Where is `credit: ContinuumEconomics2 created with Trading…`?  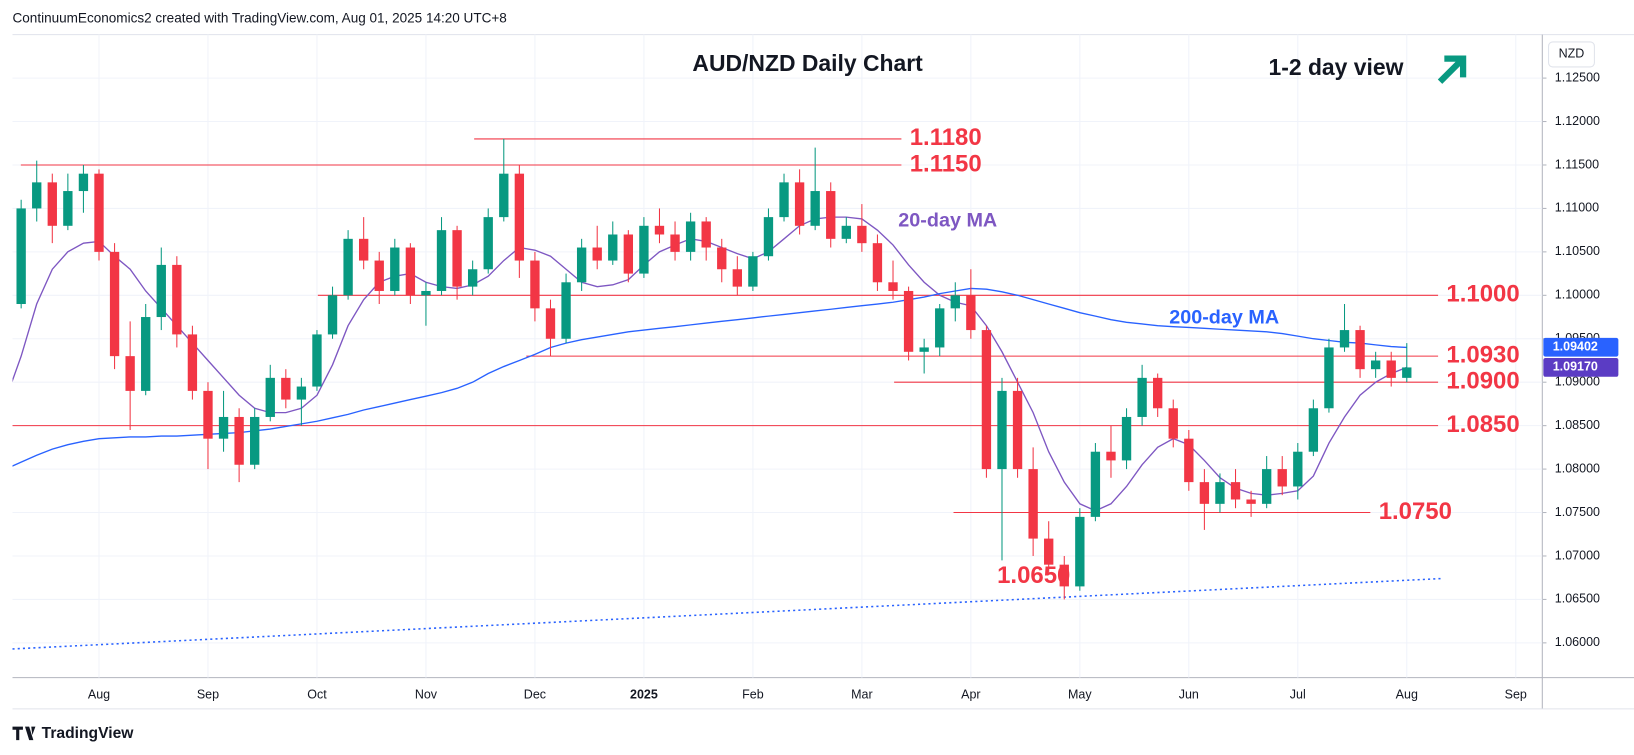
credit: ContinuumEconomics2 created with Trading… is located at coordinates (260, 18).